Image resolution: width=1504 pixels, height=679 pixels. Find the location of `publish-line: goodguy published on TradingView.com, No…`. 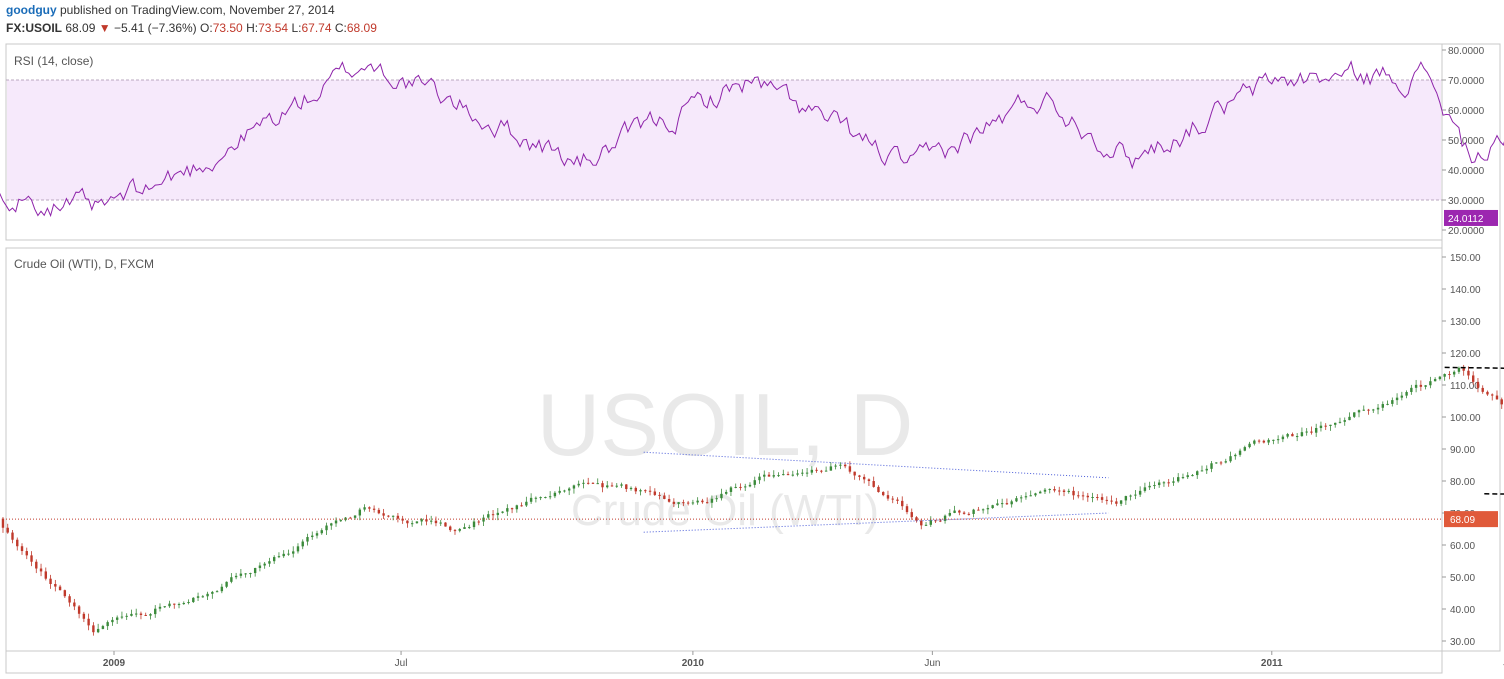

publish-line: goodguy published on TradingView.com, No… is located at coordinates (170, 10).